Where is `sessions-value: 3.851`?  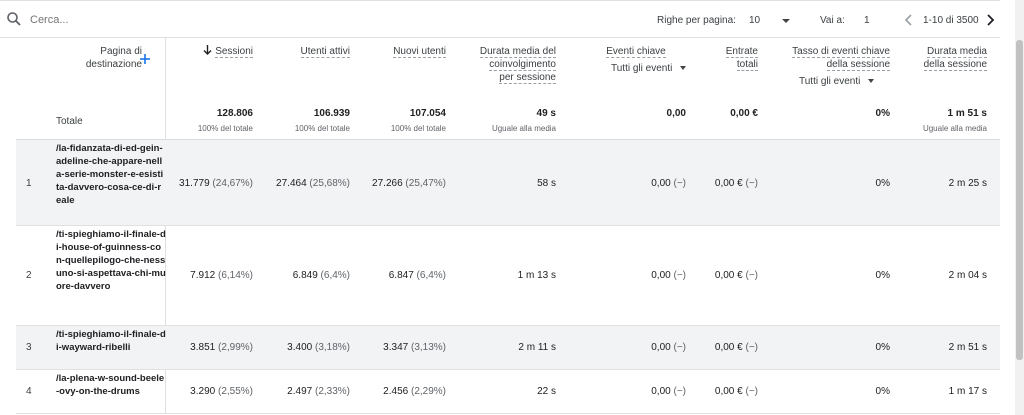
sessions-value: 3.851 is located at coordinates (203, 347).